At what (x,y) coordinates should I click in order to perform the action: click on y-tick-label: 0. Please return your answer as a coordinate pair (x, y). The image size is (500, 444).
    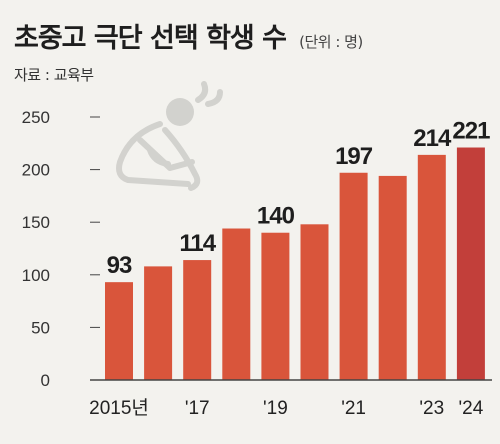
    Looking at the image, I should click on (45, 380).